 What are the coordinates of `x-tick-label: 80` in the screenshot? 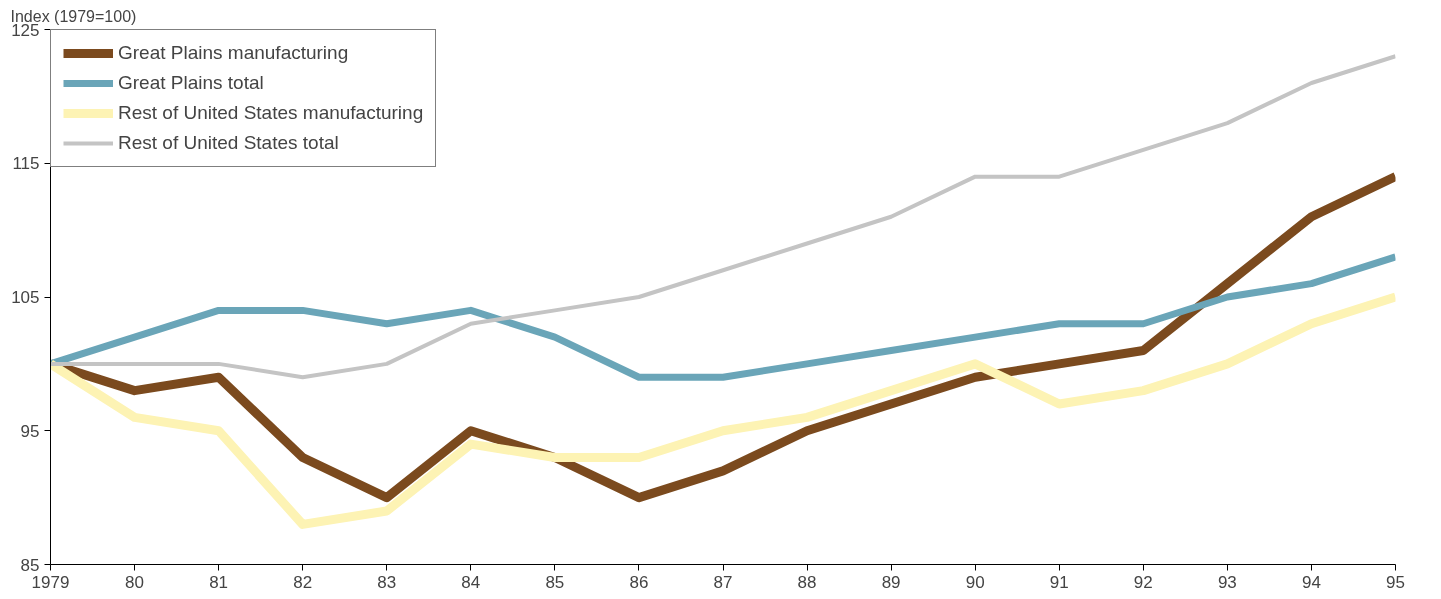 It's located at (135, 582).